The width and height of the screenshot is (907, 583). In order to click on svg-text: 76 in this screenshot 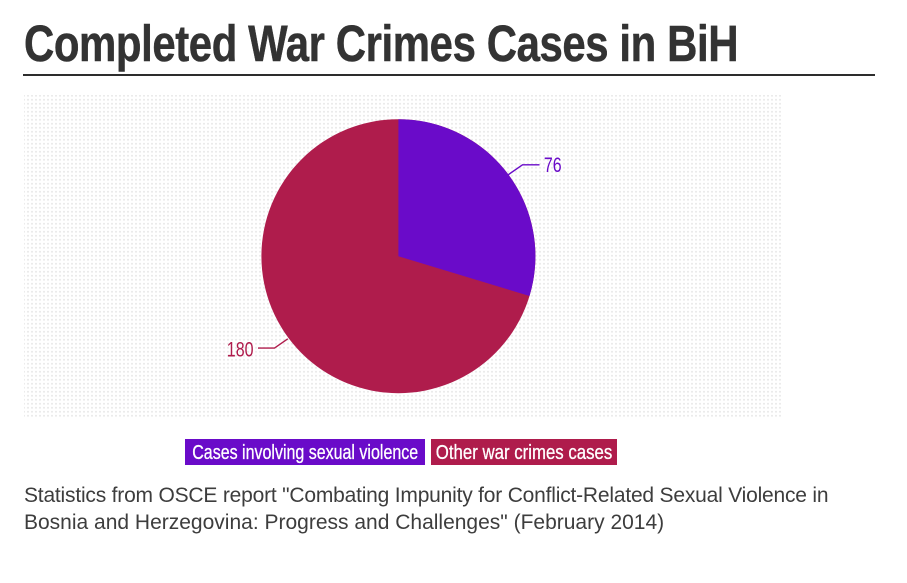, I will do `click(553, 164)`.